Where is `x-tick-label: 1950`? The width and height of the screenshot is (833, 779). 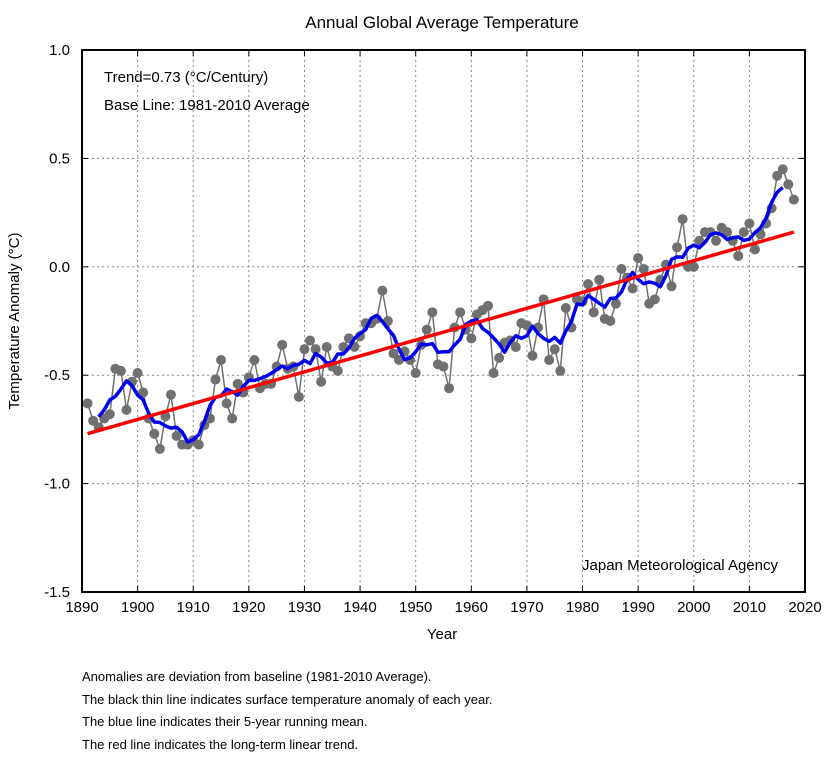
x-tick-label: 1950 is located at coordinates (415, 607).